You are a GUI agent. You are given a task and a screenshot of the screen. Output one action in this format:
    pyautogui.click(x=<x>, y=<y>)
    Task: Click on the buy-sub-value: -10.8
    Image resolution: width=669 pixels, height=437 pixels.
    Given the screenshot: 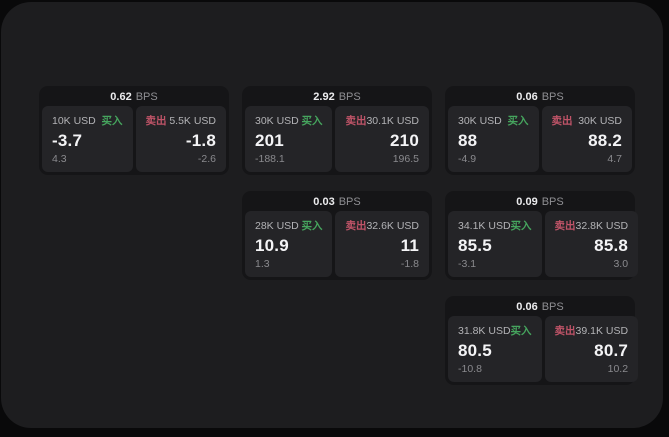 What is the action you would take?
    pyautogui.click(x=470, y=369)
    